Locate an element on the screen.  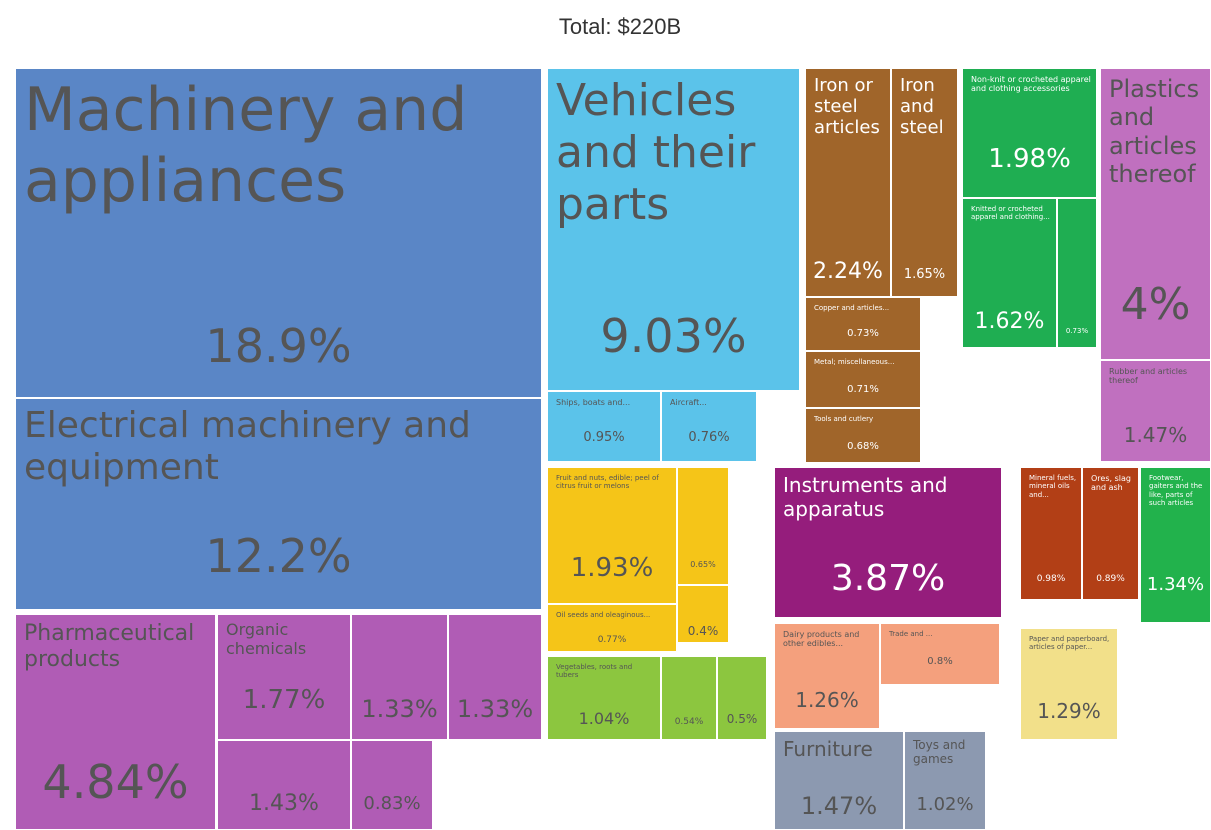
treemap-cell: Iron and steel 1.65% is located at coordinates (924, 182).